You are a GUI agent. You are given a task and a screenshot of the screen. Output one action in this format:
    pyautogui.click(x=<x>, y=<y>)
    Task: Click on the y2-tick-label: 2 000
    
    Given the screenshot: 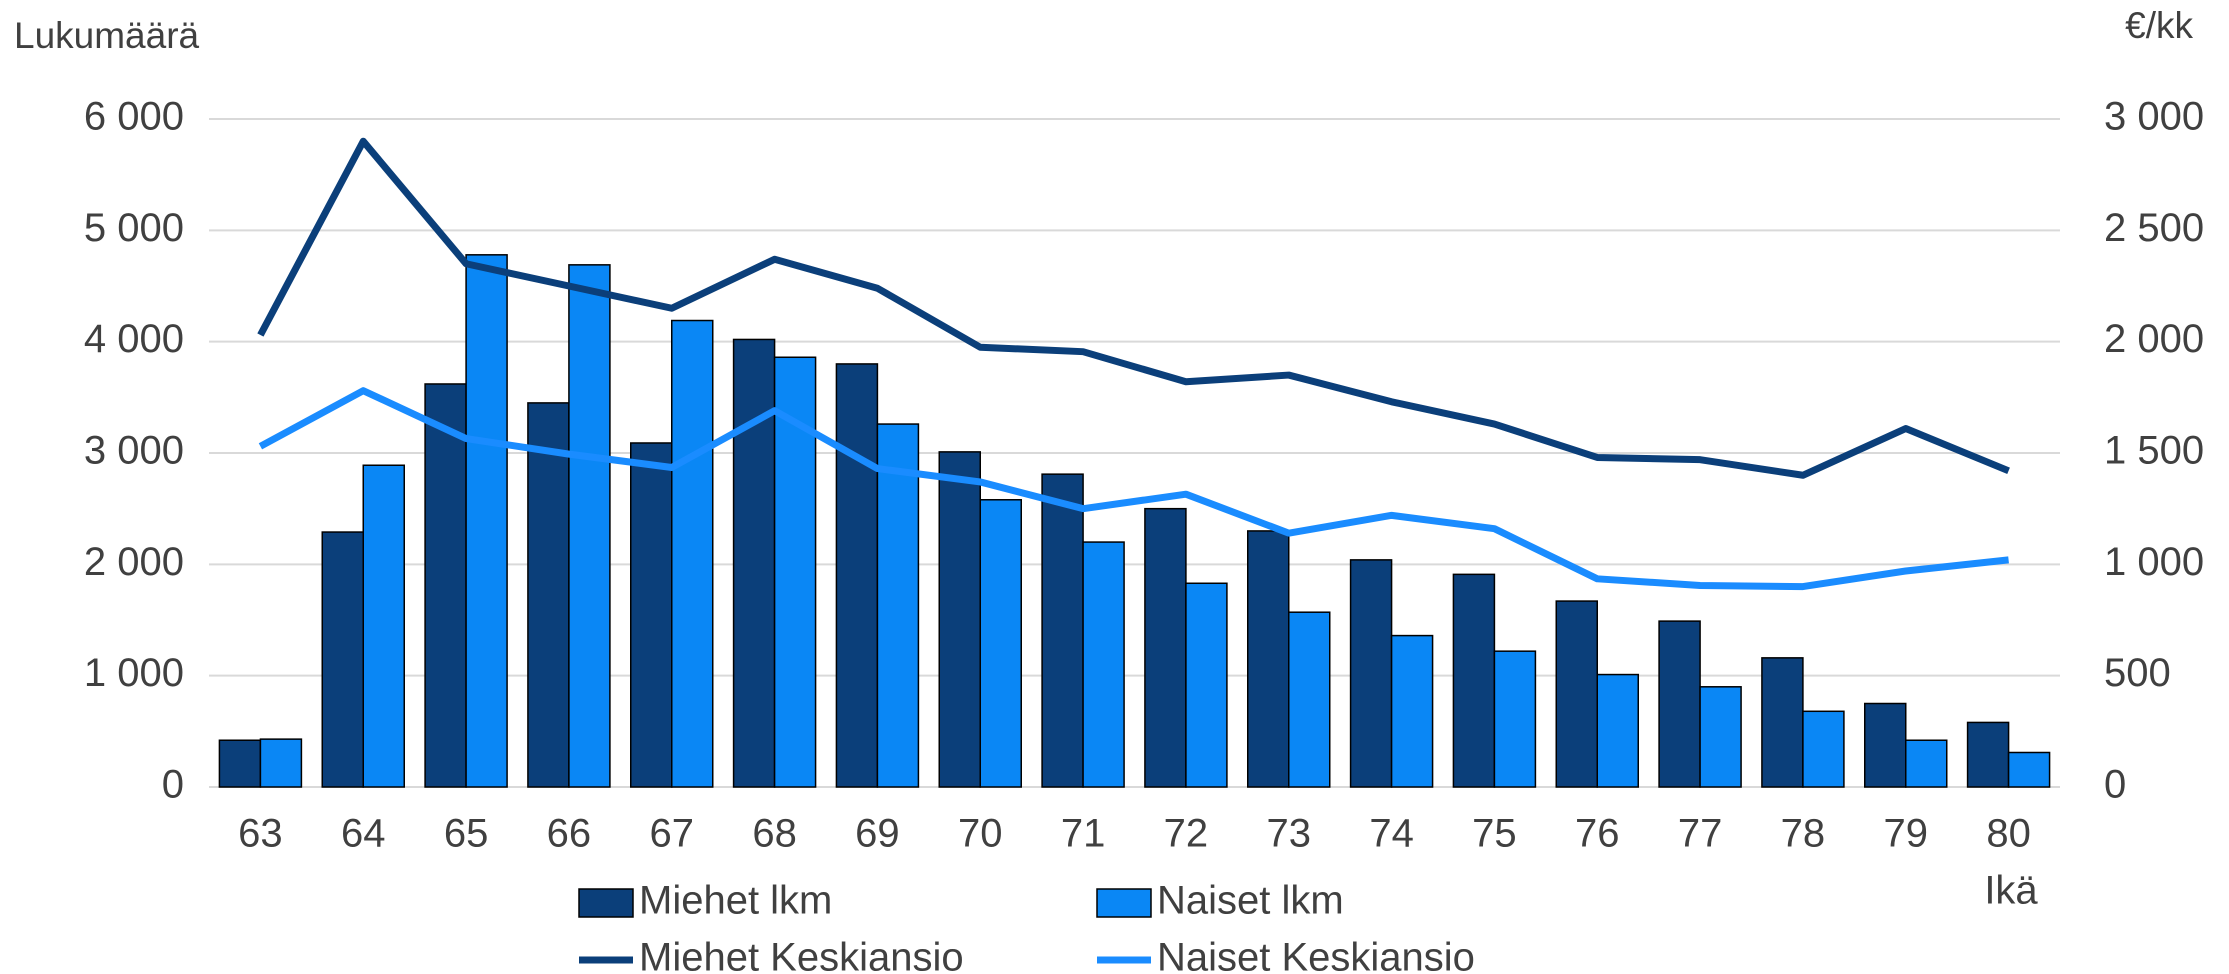 What is the action you would take?
    pyautogui.click(x=2154, y=339)
    